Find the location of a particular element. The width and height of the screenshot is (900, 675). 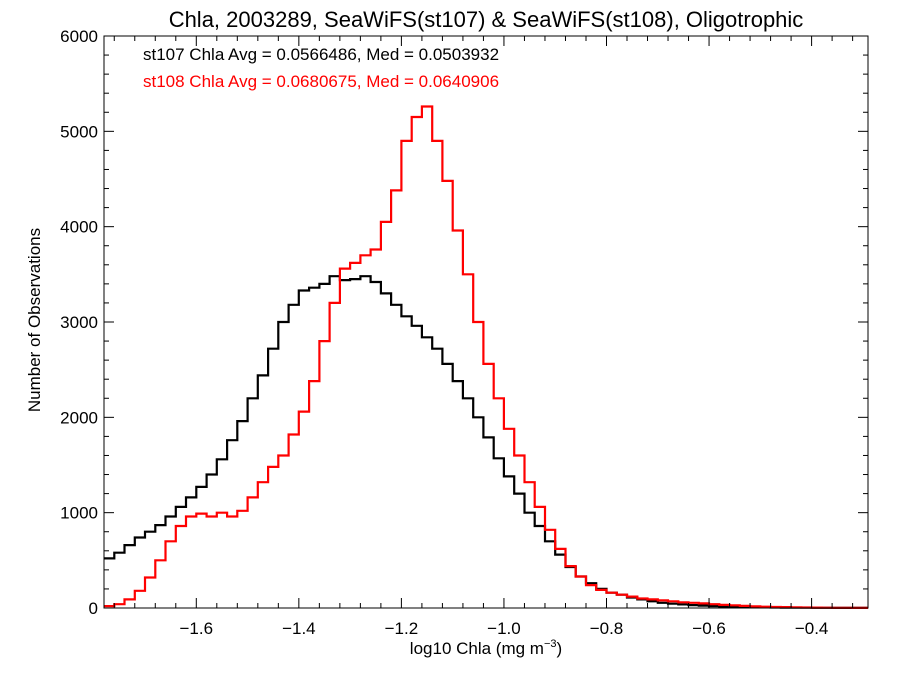

y-tick-label: 5000 is located at coordinates (79, 131).